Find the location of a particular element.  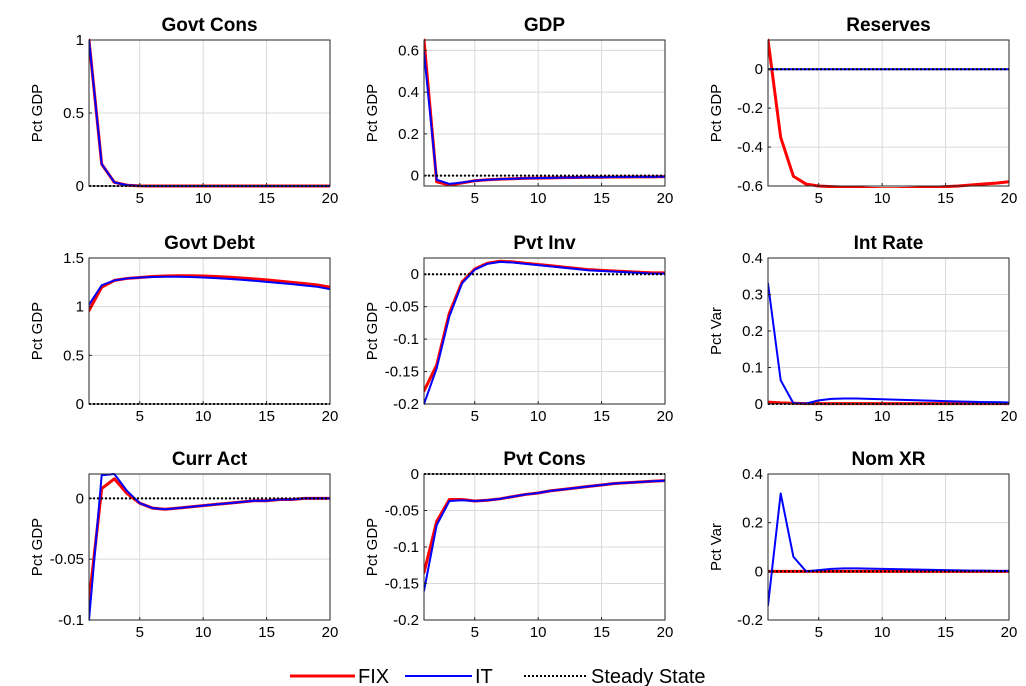

legend-label-it: IT is located at coordinates (484, 676).